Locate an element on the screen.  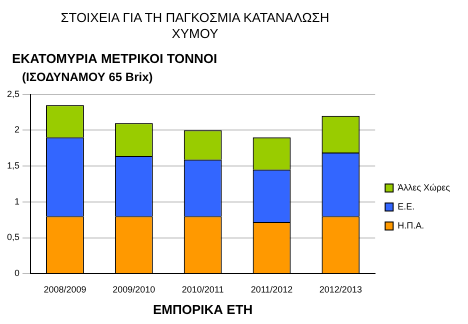
y-axis-title: ΕΚΑΤΟΜΥΡΙΑ ΜΕΤΡΙΚΟΙ ΤΟΝΝΟΙ is located at coordinates (115, 58).